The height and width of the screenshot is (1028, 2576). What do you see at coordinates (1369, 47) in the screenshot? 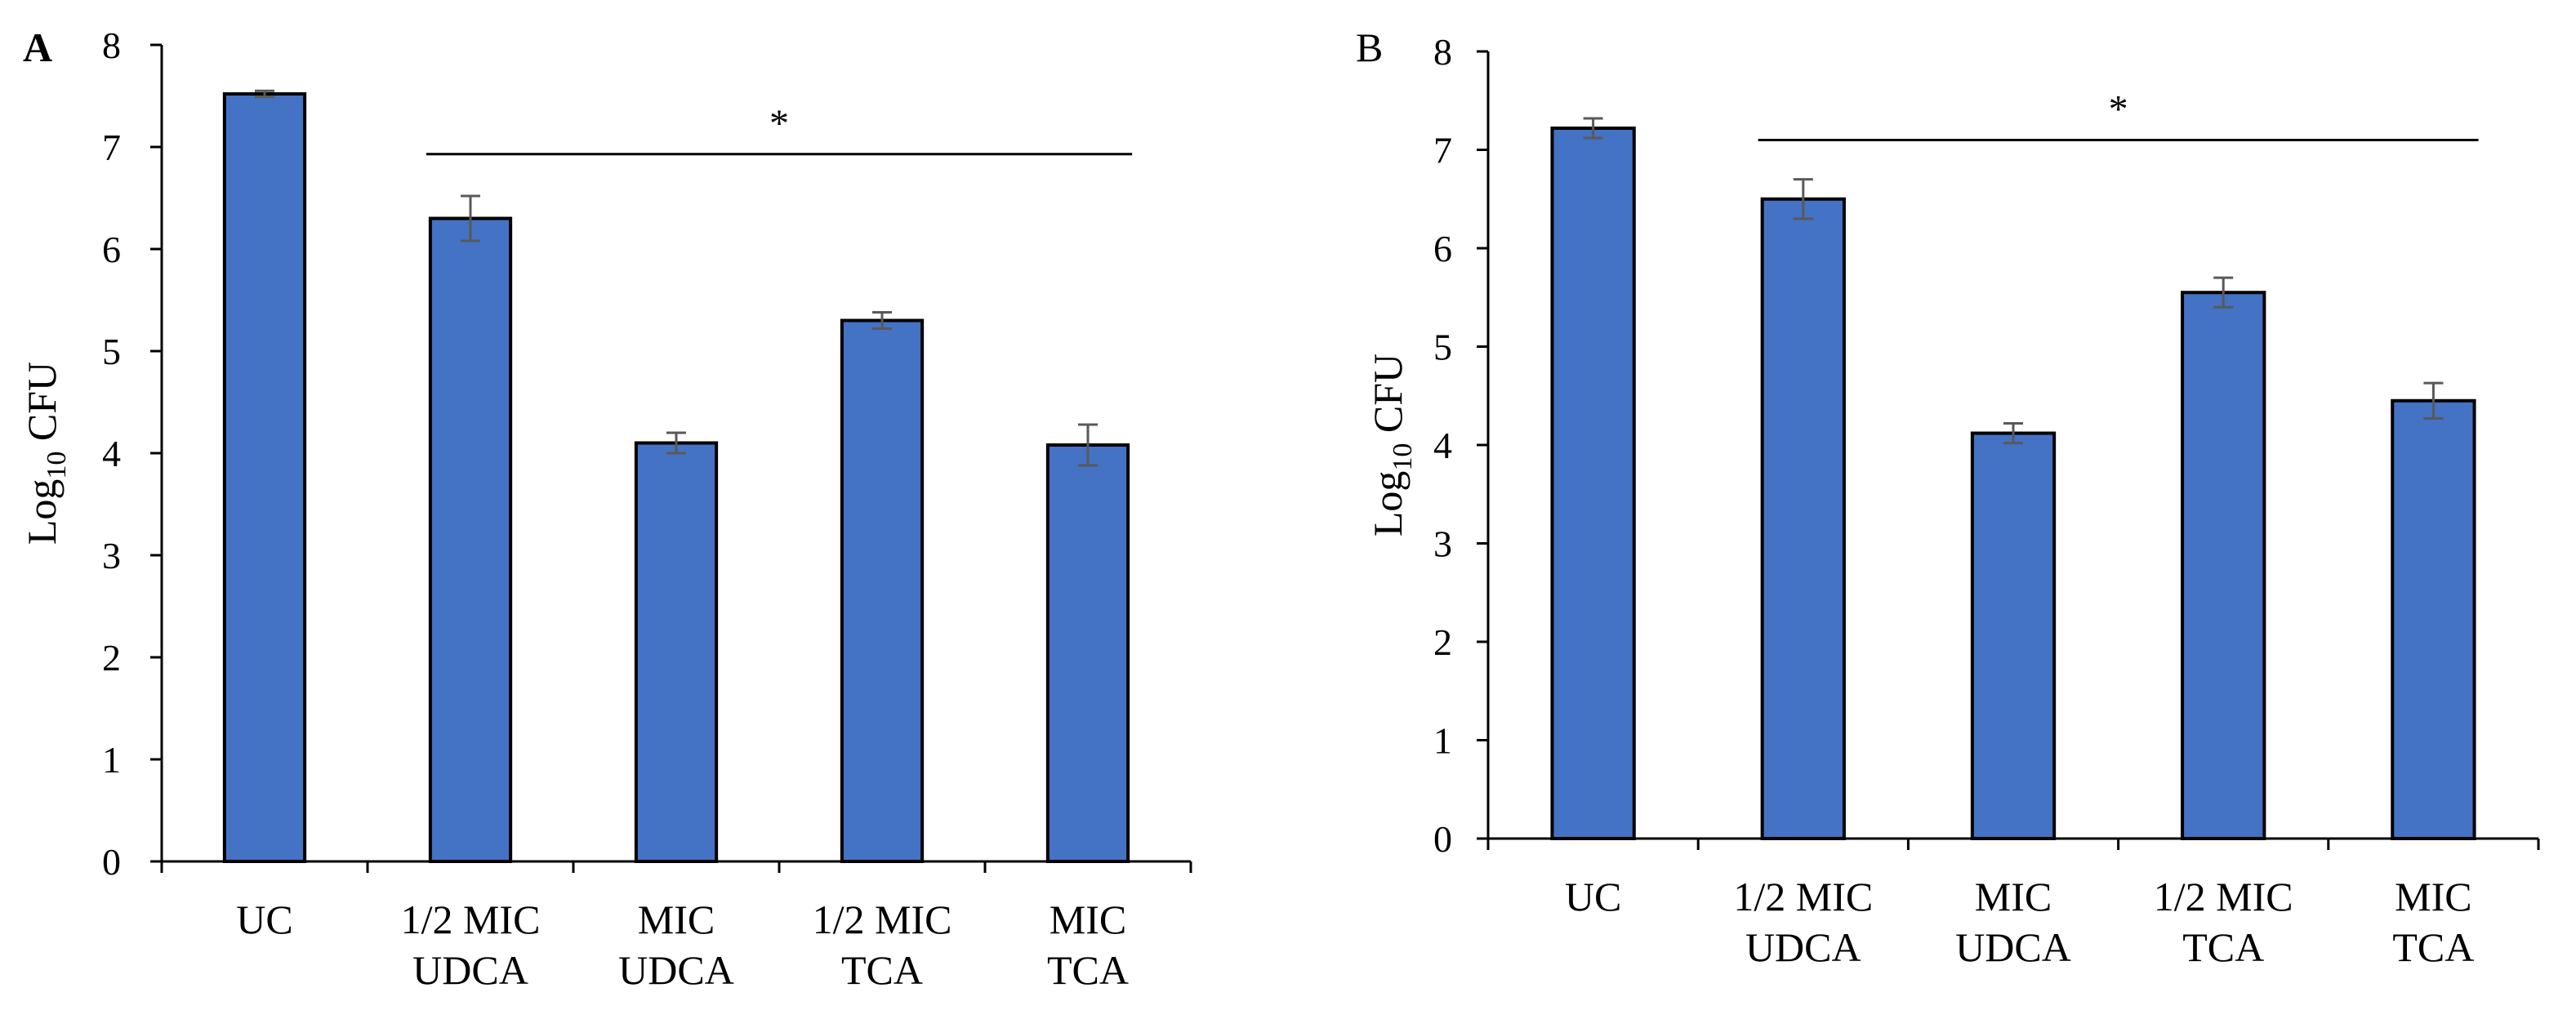
I see `panel-label: B` at bounding box center [1369, 47].